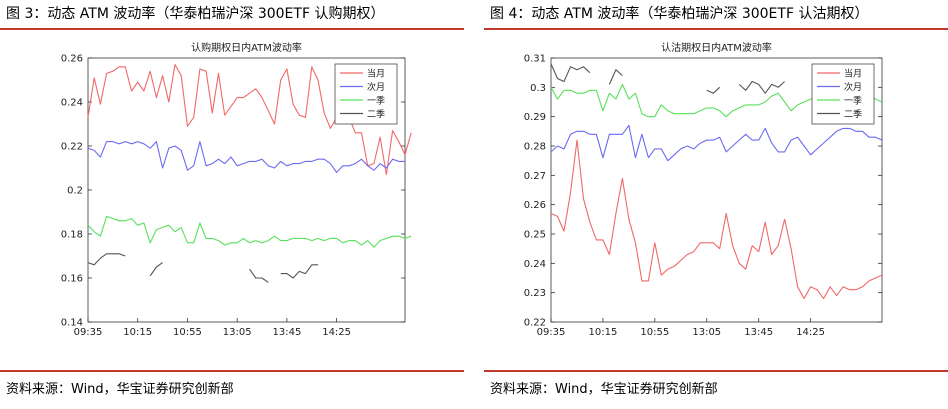  I want to click on series-line-一季, so click(249, 231).